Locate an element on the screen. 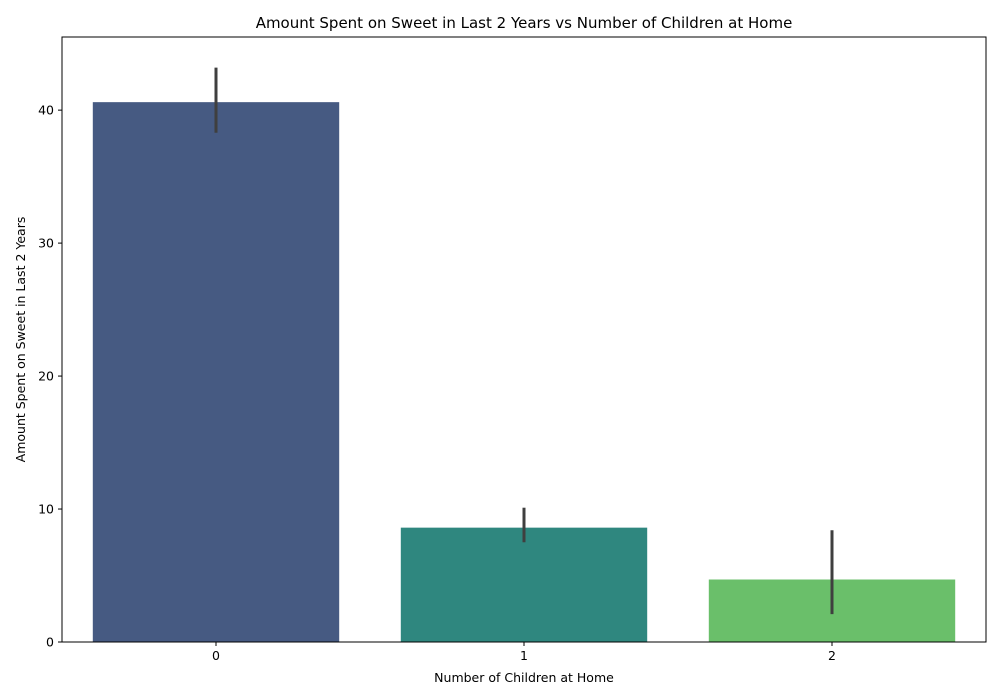 Image resolution: width=1000 pixels, height=700 pixels. y-tick-label-20: 20 is located at coordinates (46, 376).